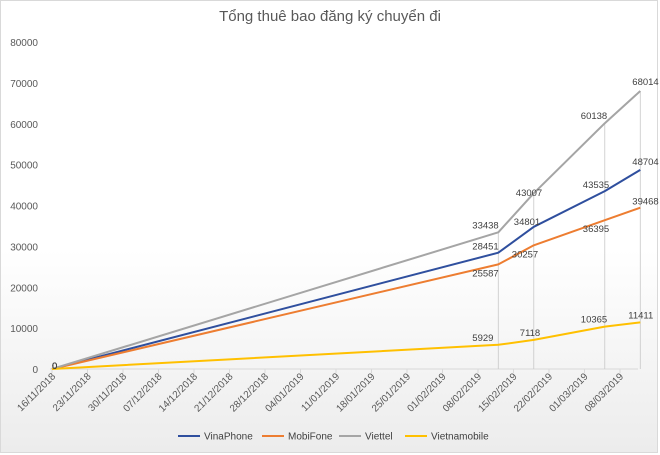 This screenshot has height=455, width=660. I want to click on data-label: 34801, so click(527, 222).